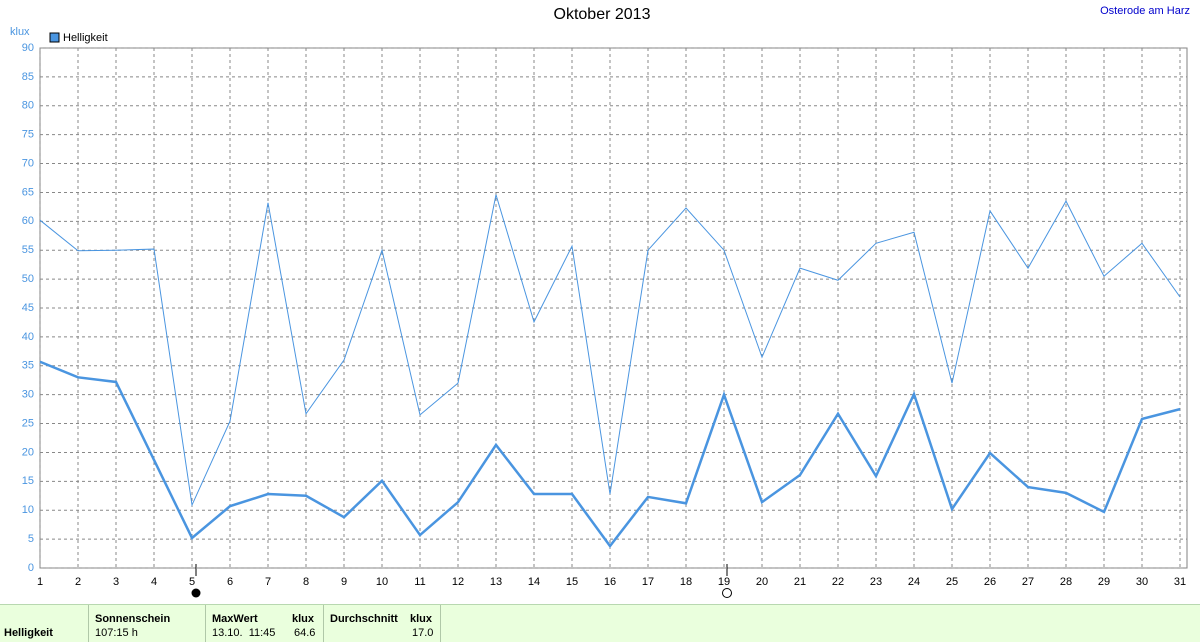 The image size is (1200, 642). I want to click on y-tick-label: 35, so click(28, 366).